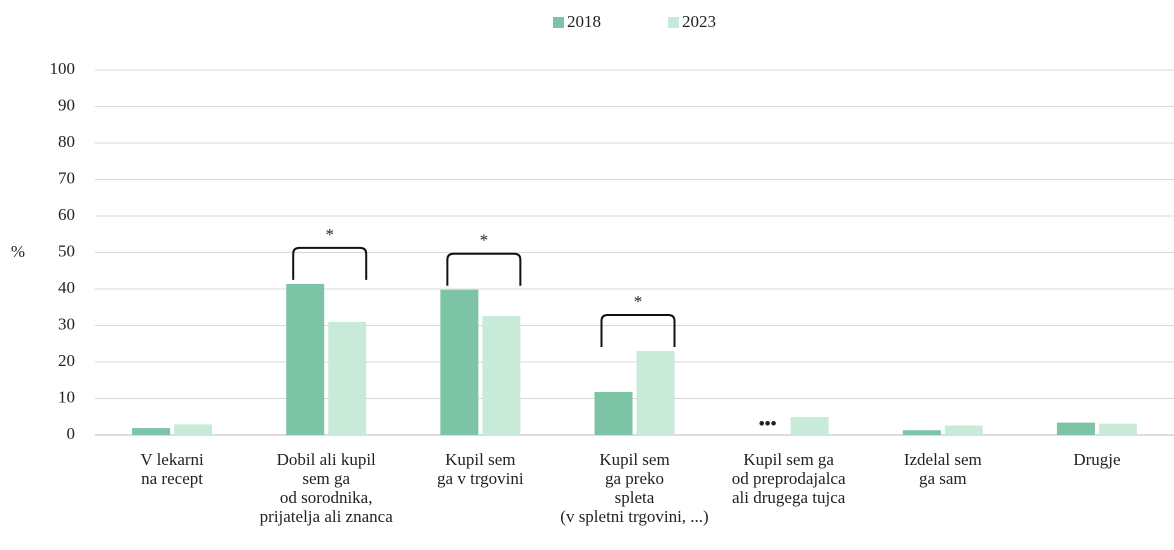 Image resolution: width=1174 pixels, height=550 pixels. I want to click on legend-label: 2023, so click(699, 21).